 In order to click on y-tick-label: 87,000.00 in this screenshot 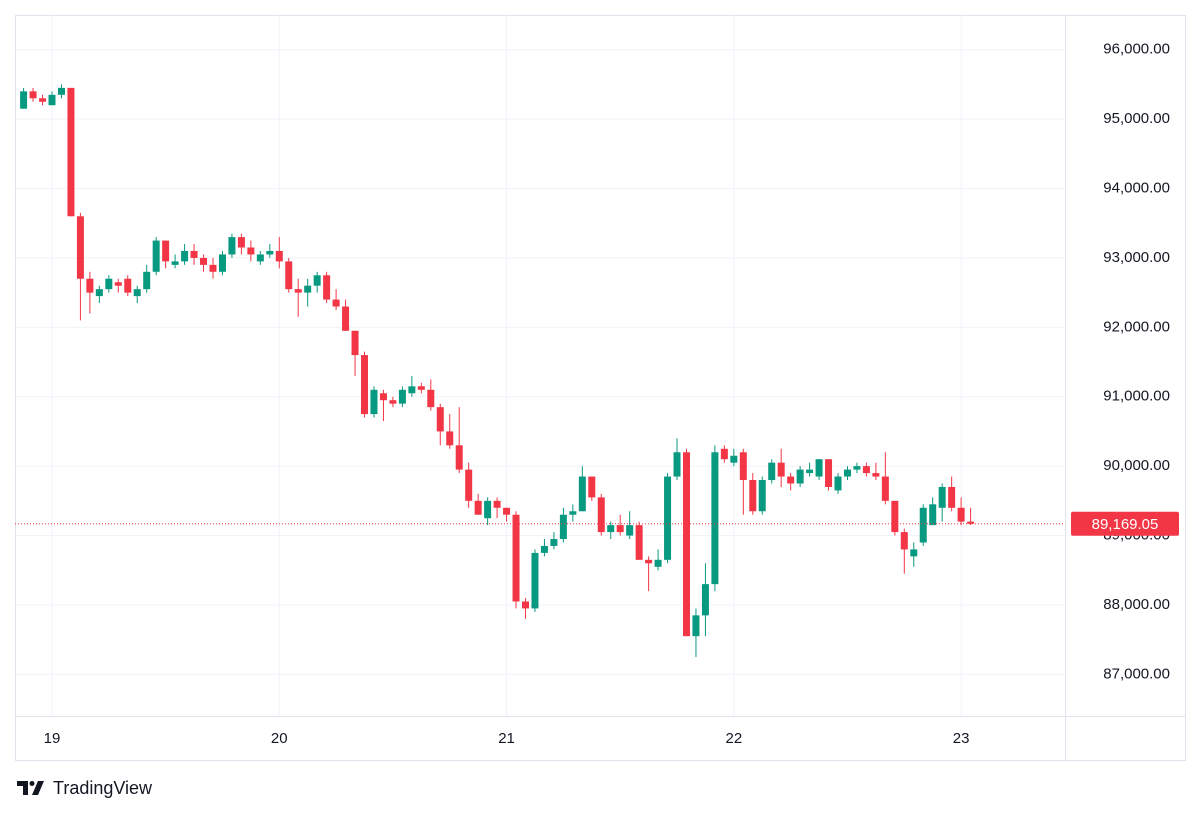, I will do `click(1136, 673)`.